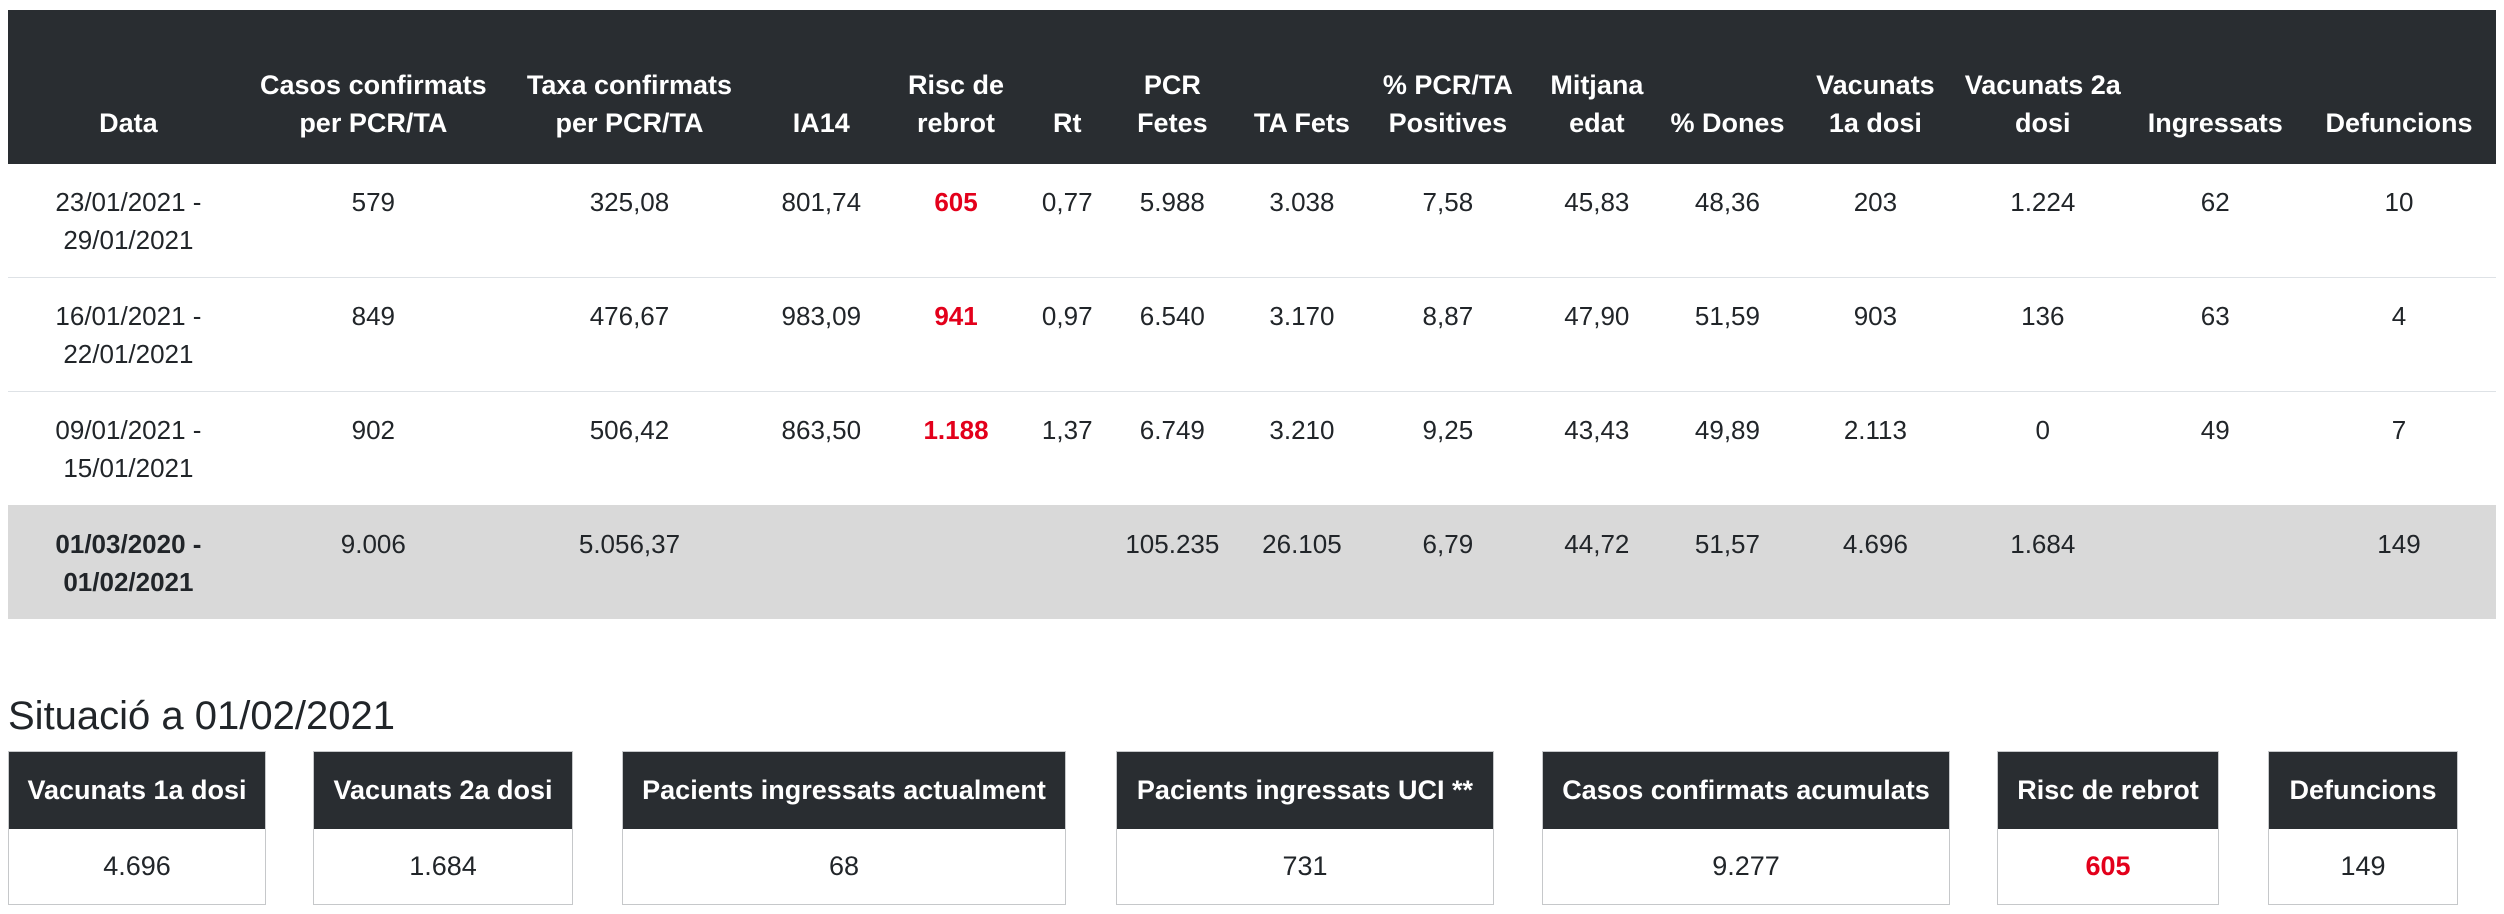 The height and width of the screenshot is (914, 2504). Describe the element at coordinates (2108, 790) in the screenshot. I see `card-label: Risc de rebrot` at that location.